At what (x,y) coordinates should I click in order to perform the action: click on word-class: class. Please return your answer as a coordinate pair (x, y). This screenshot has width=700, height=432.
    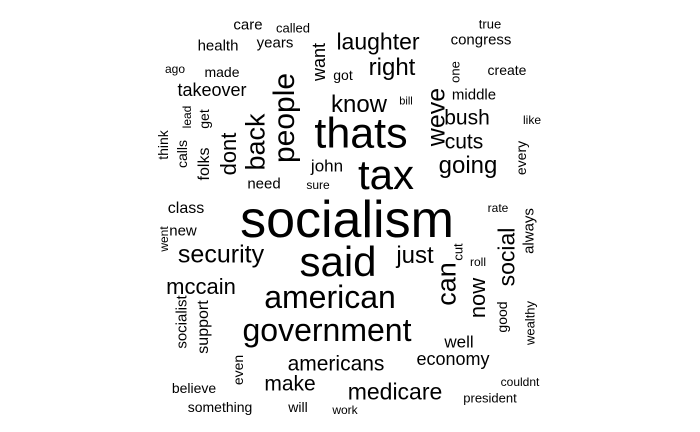
    Looking at the image, I should click on (186, 208).